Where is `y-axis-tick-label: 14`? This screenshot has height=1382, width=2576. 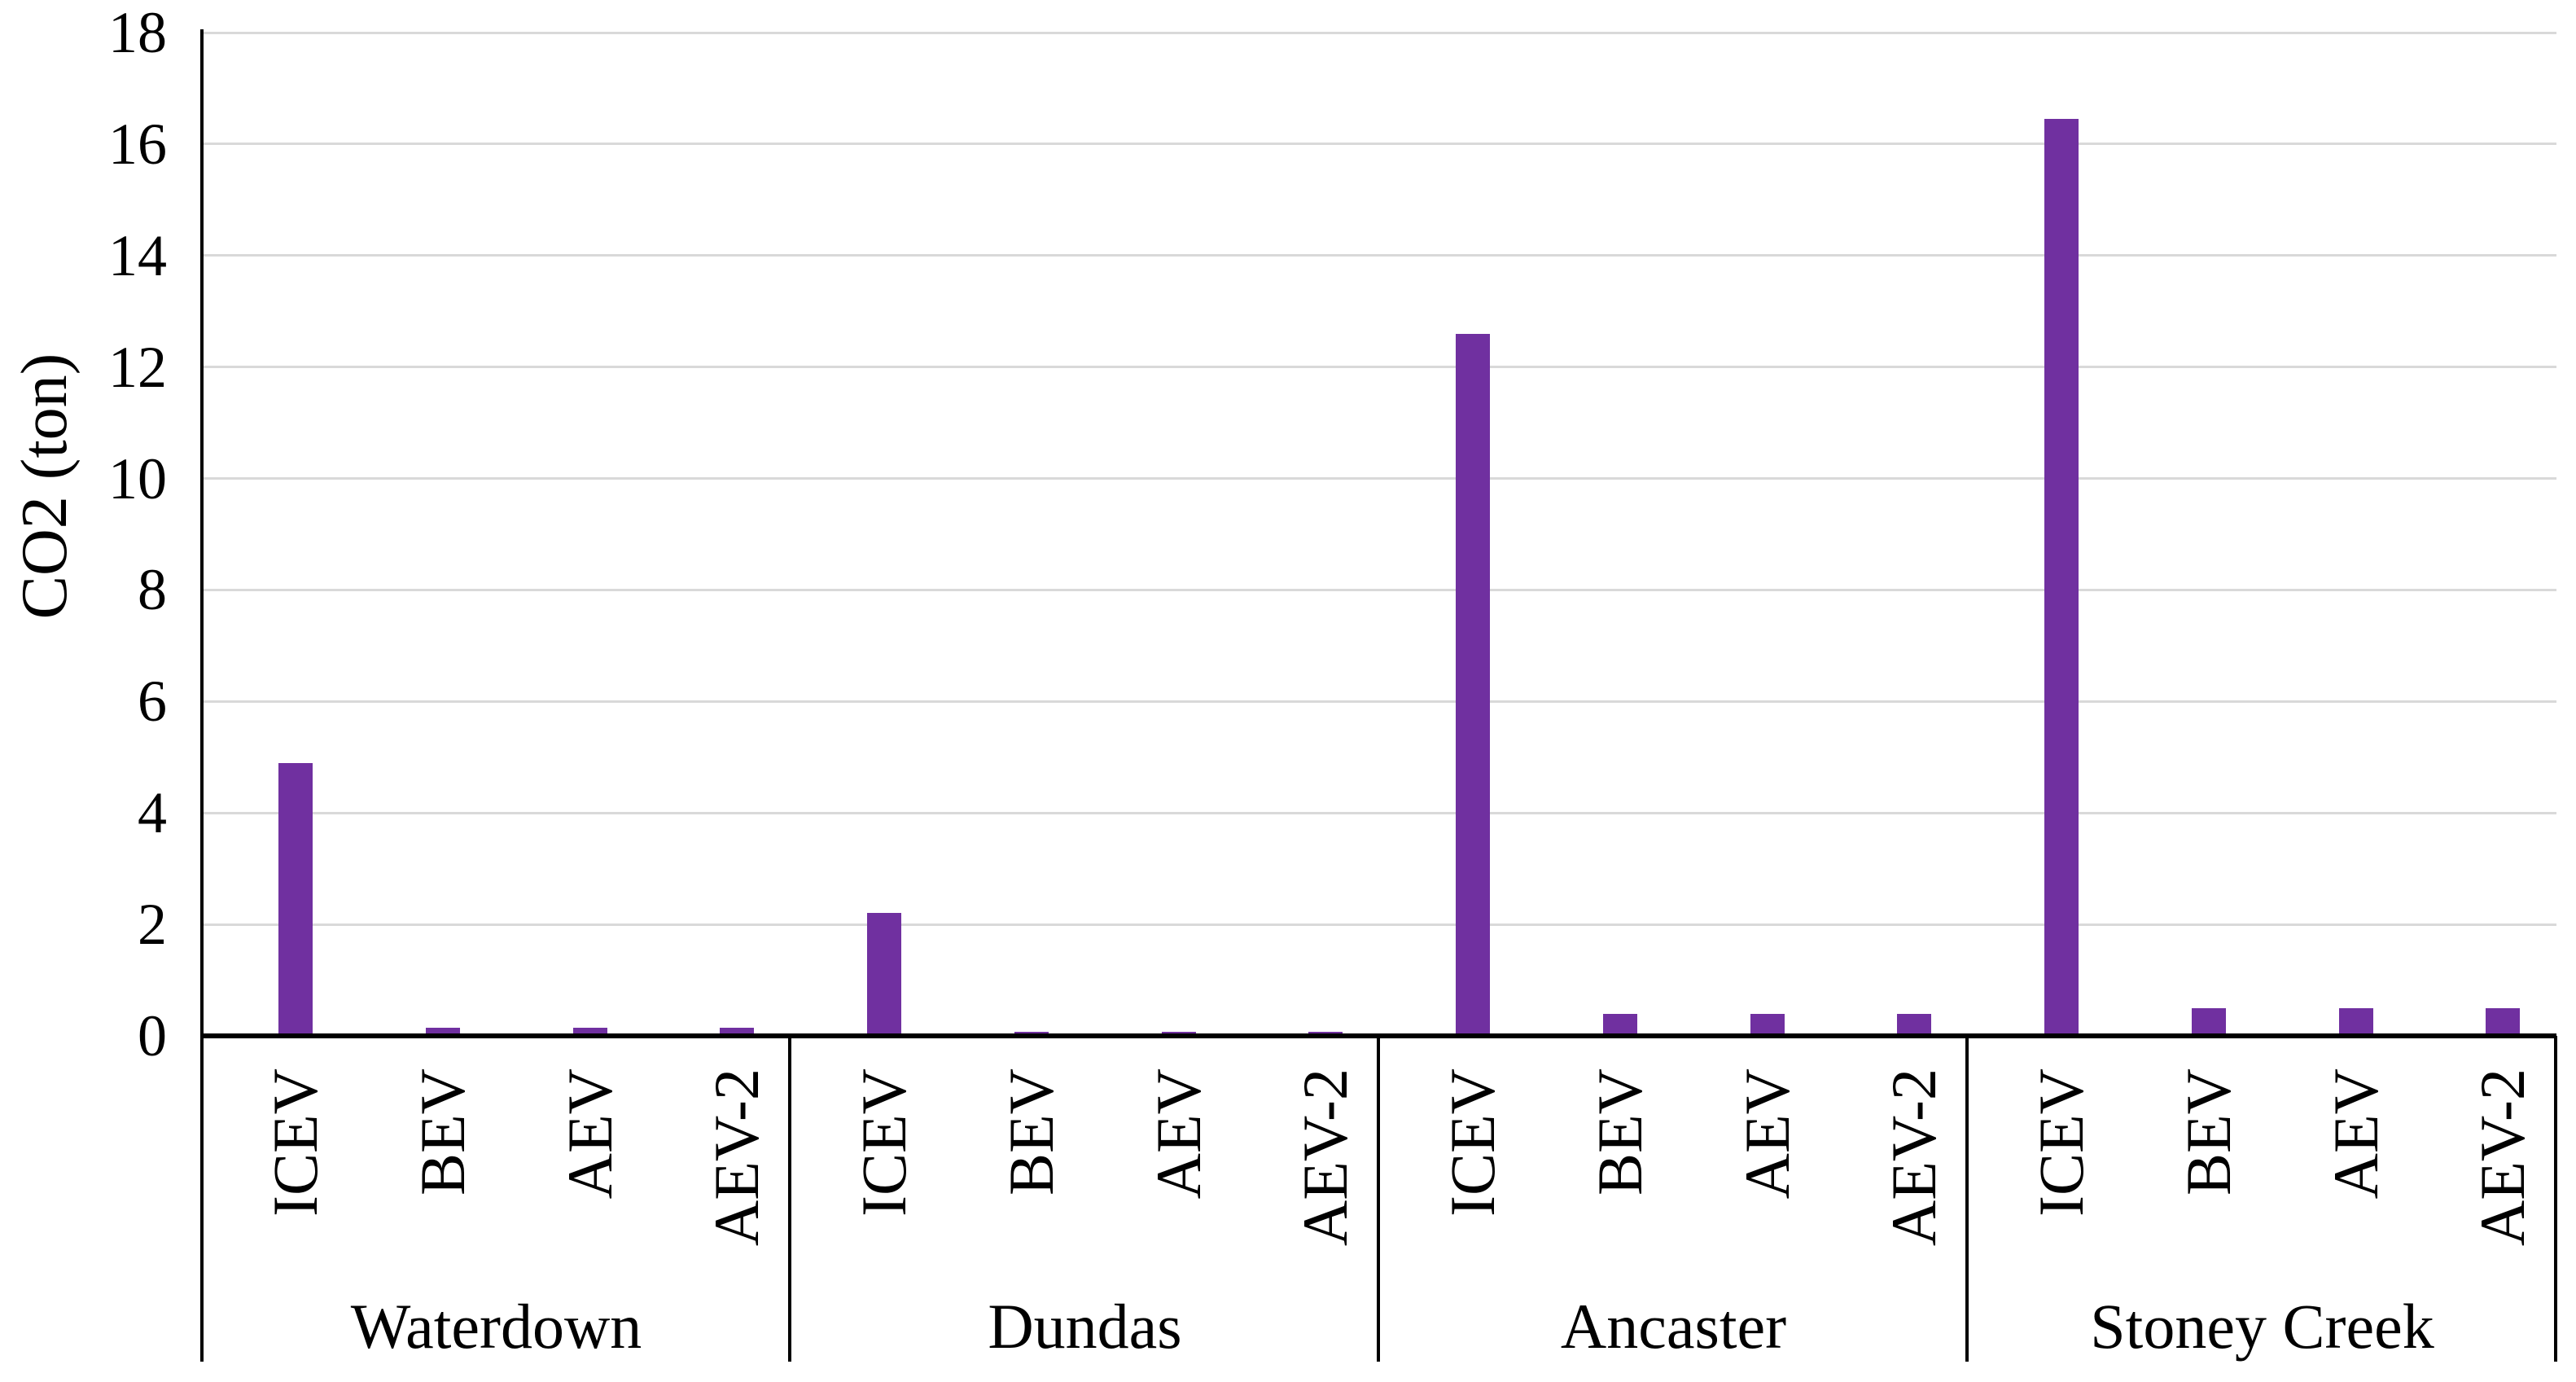 y-axis-tick-label: 14 is located at coordinates (137, 256).